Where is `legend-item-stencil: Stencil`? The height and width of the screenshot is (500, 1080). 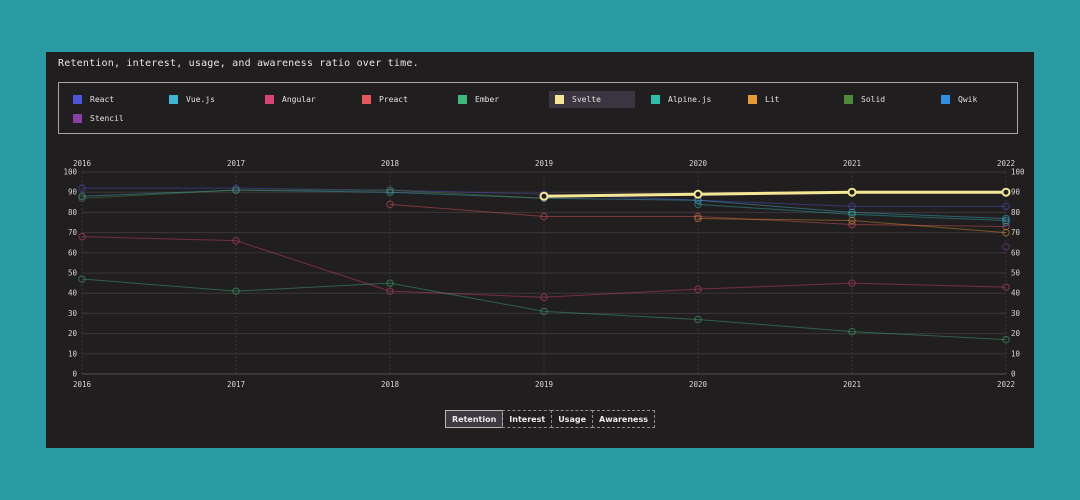 legend-item-stencil: Stencil is located at coordinates (110, 118).